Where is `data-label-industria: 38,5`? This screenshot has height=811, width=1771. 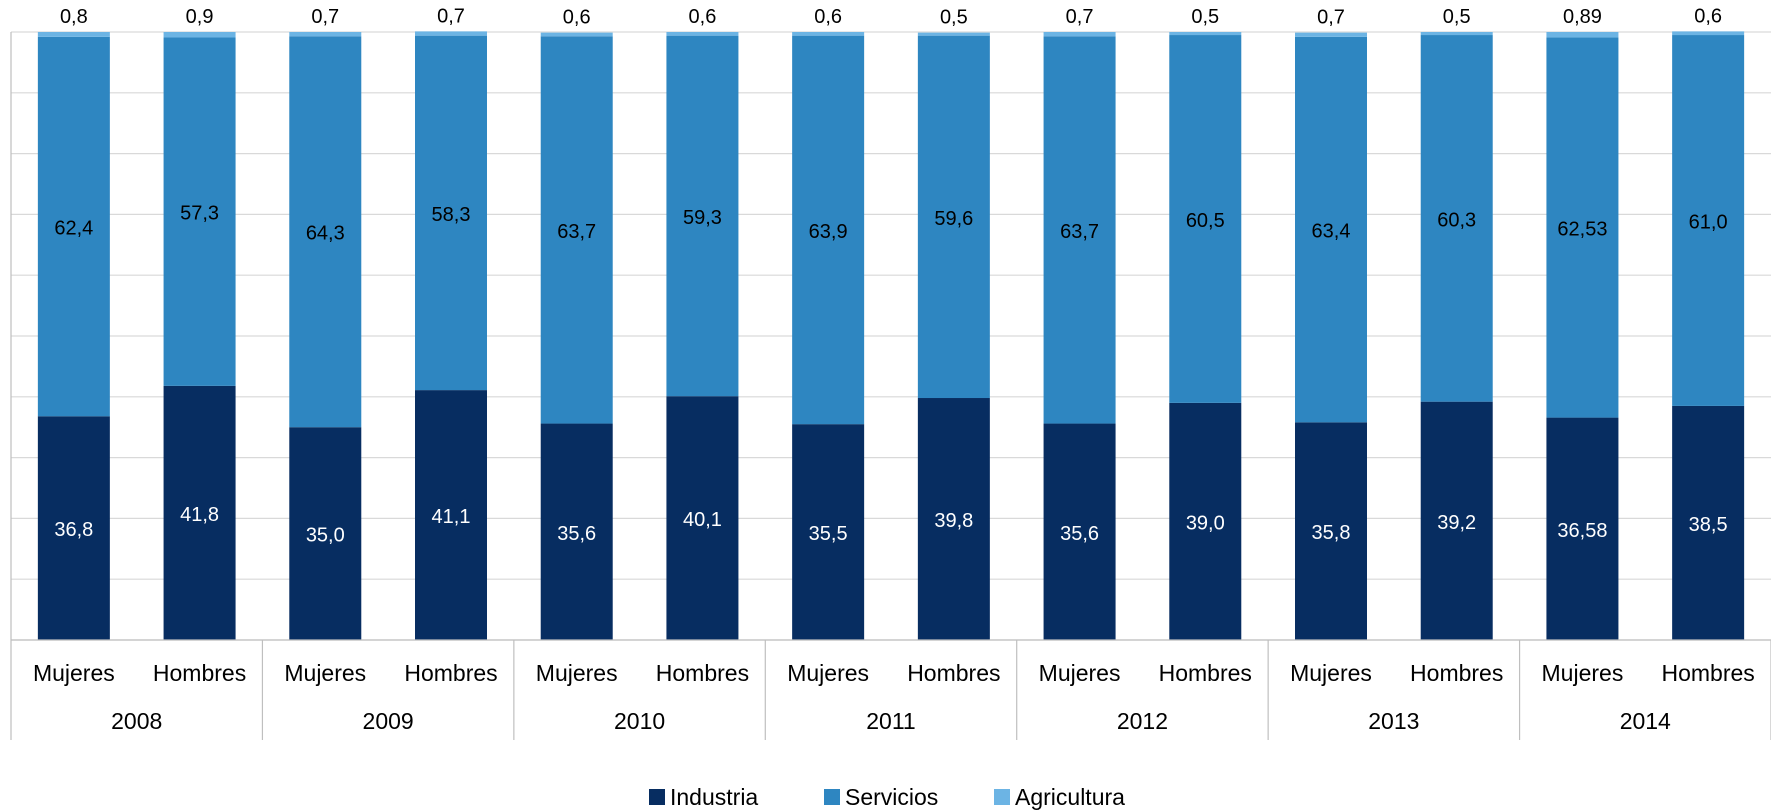
data-label-industria: 38,5 is located at coordinates (1708, 525).